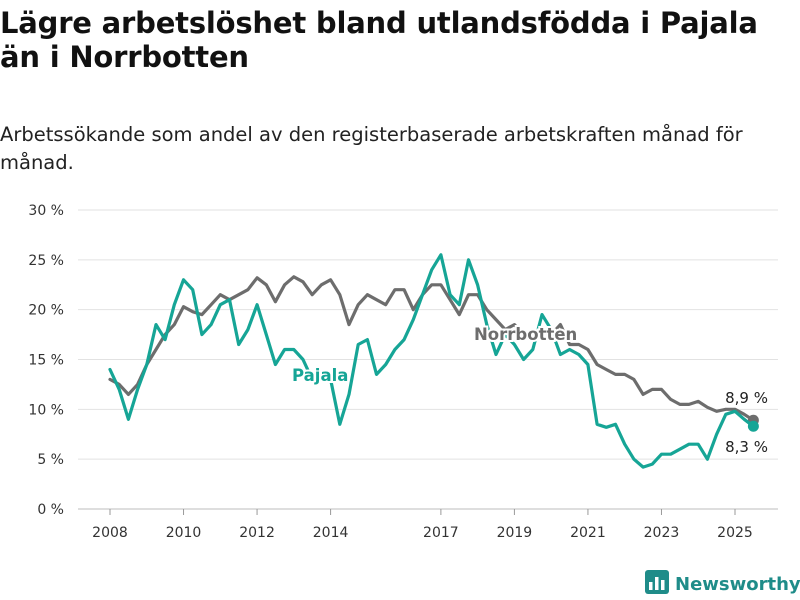 This screenshot has width=800, height=600. Describe the element at coordinates (46, 211) in the screenshot. I see `y-tick-label: 30 %` at that location.